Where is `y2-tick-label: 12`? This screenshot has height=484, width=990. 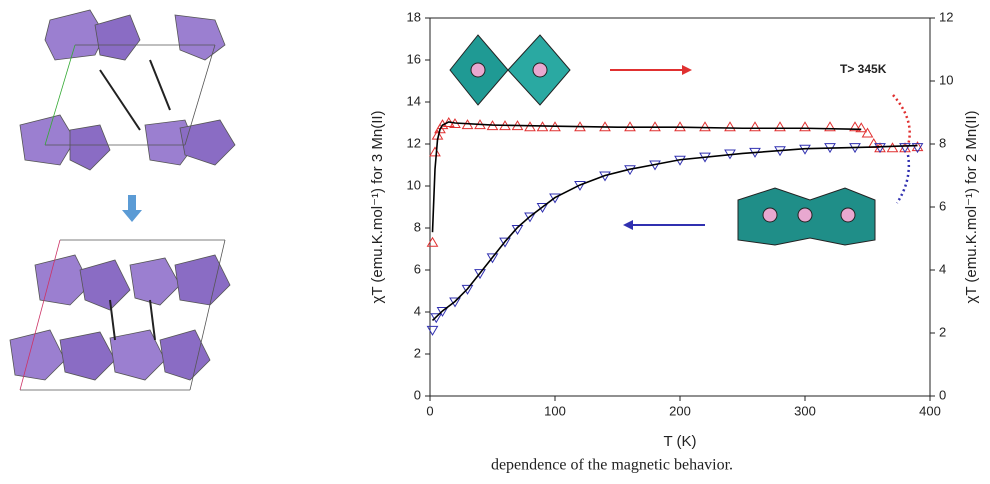 y2-tick-label: 12 is located at coordinates (946, 16).